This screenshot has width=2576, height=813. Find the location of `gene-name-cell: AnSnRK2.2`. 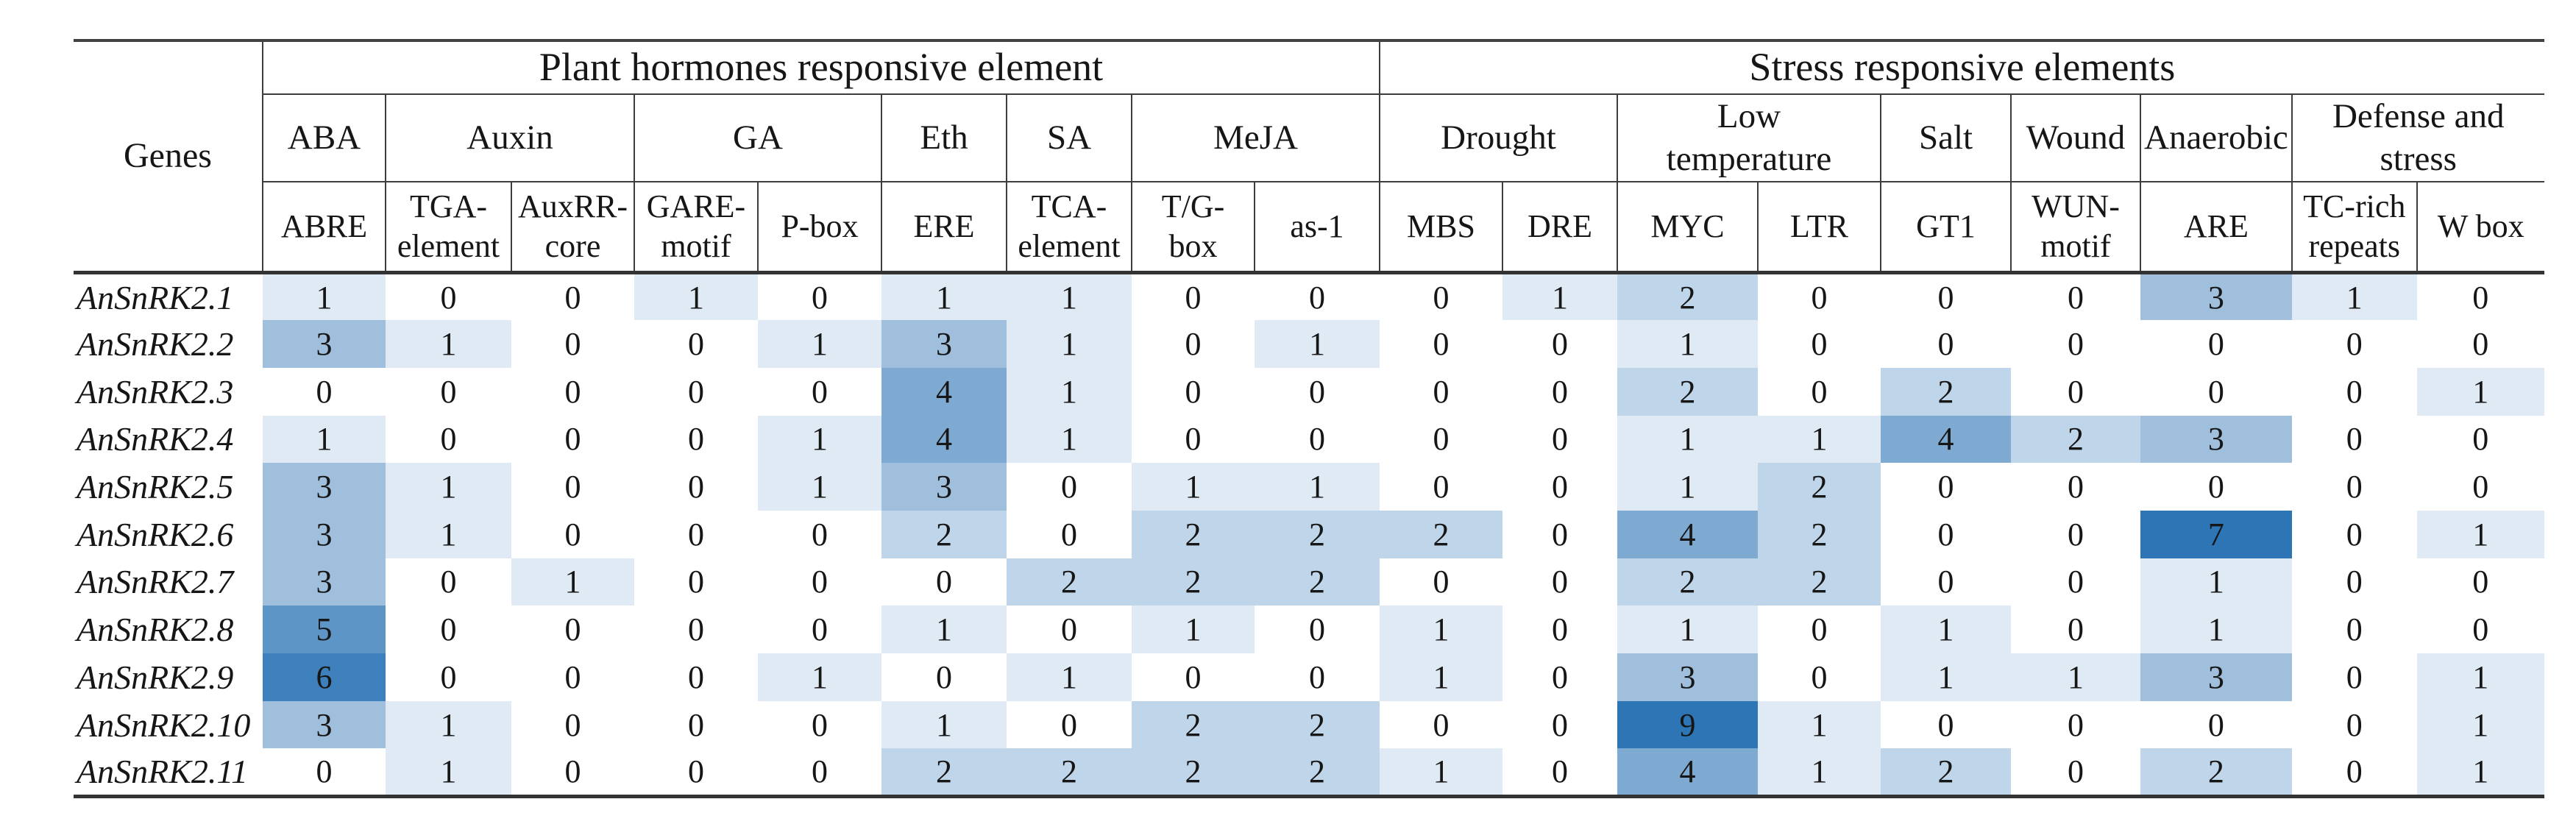

gene-name-cell: AnSnRK2.2 is located at coordinates (168, 344).